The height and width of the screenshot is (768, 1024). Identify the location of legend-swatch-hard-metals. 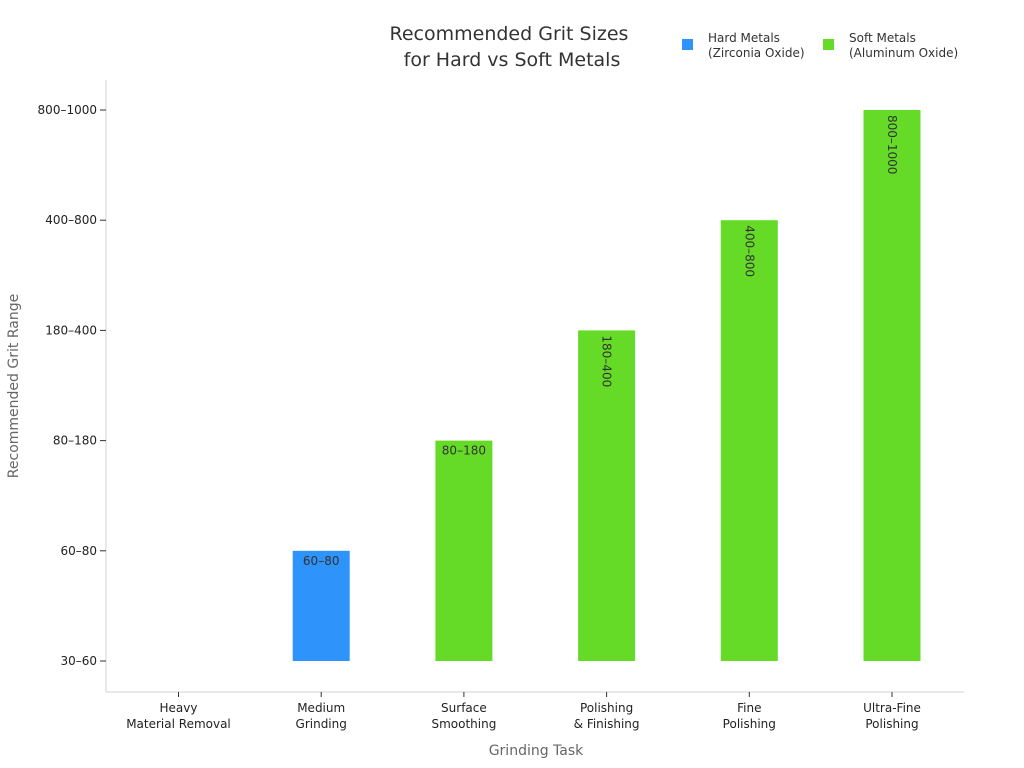
(687, 44).